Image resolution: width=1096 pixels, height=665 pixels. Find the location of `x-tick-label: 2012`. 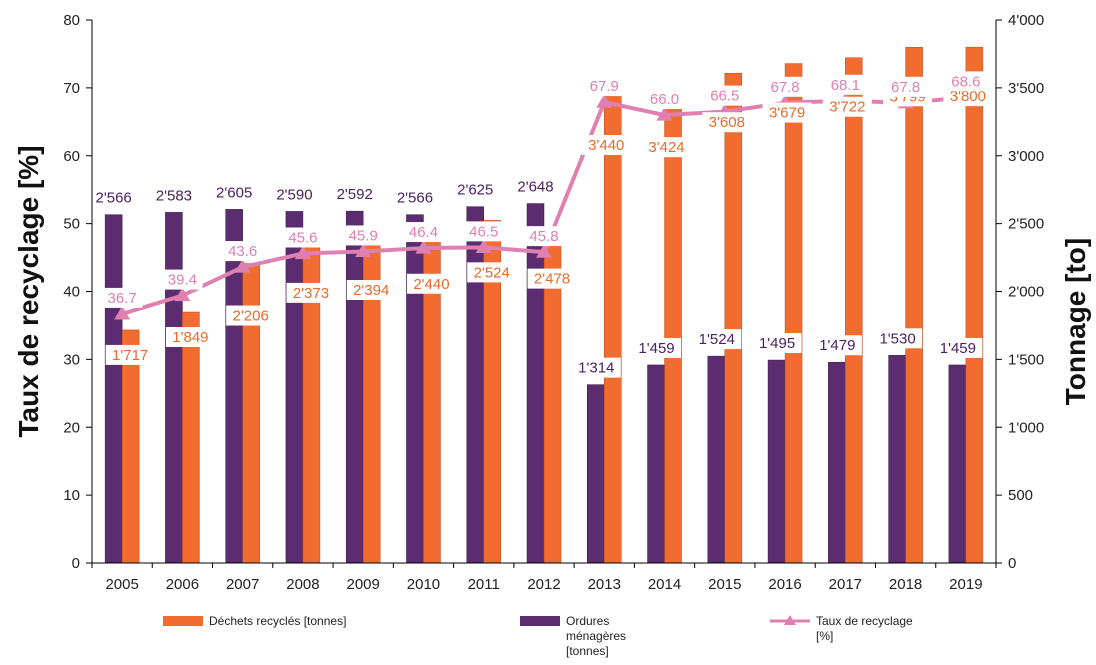

x-tick-label: 2012 is located at coordinates (543, 584).